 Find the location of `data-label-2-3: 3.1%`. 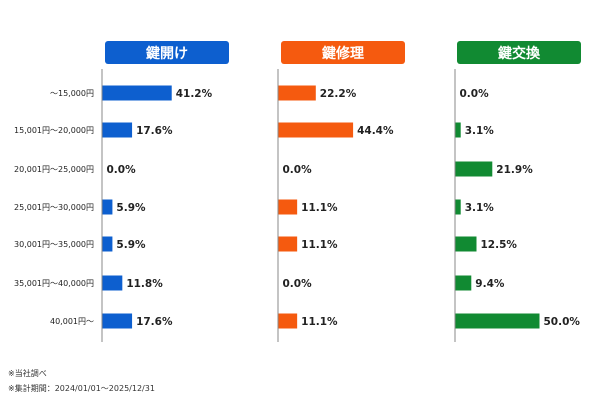

data-label-2-3: 3.1% is located at coordinates (480, 208).